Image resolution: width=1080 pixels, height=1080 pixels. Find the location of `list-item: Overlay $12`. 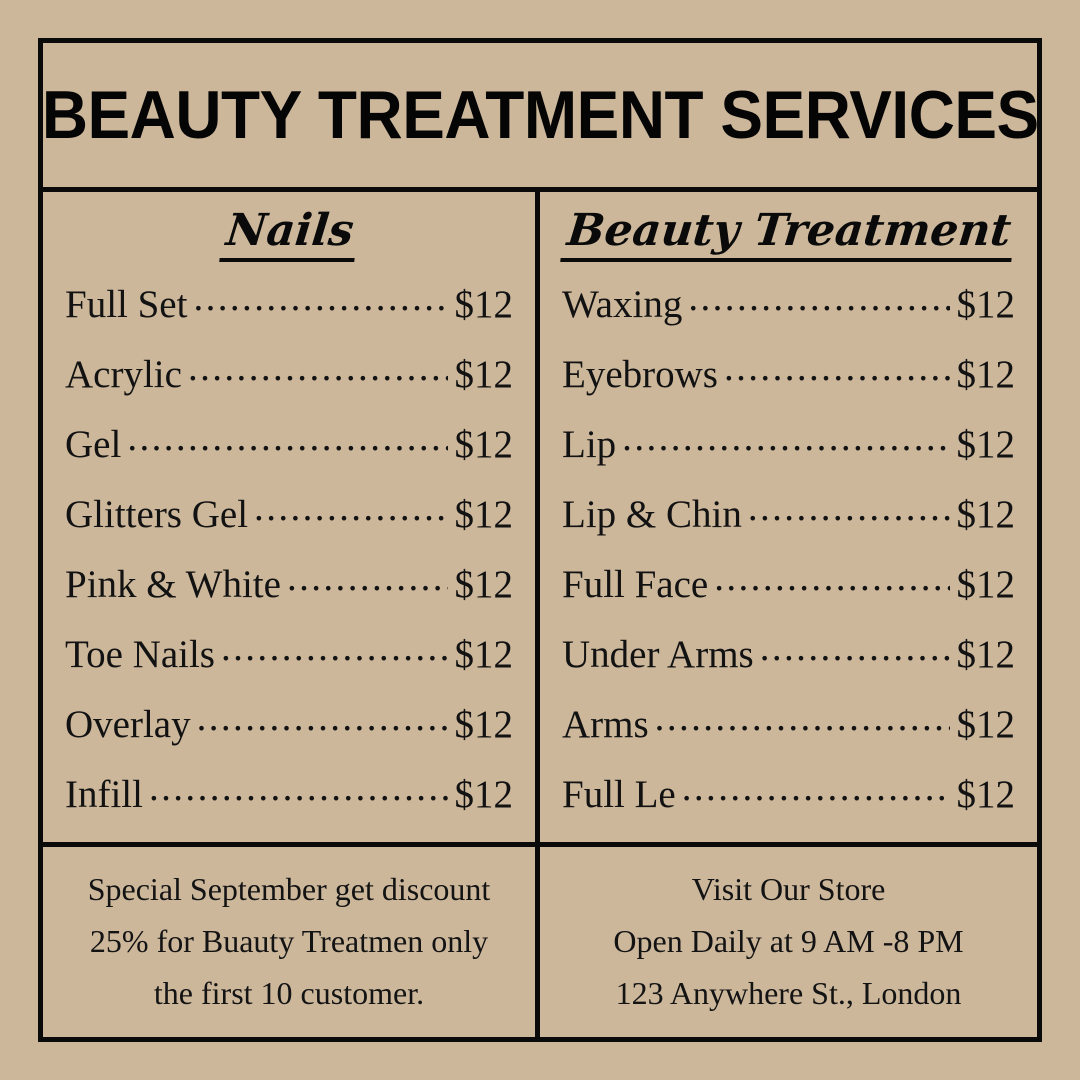

list-item: Overlay $12 is located at coordinates (289, 733).